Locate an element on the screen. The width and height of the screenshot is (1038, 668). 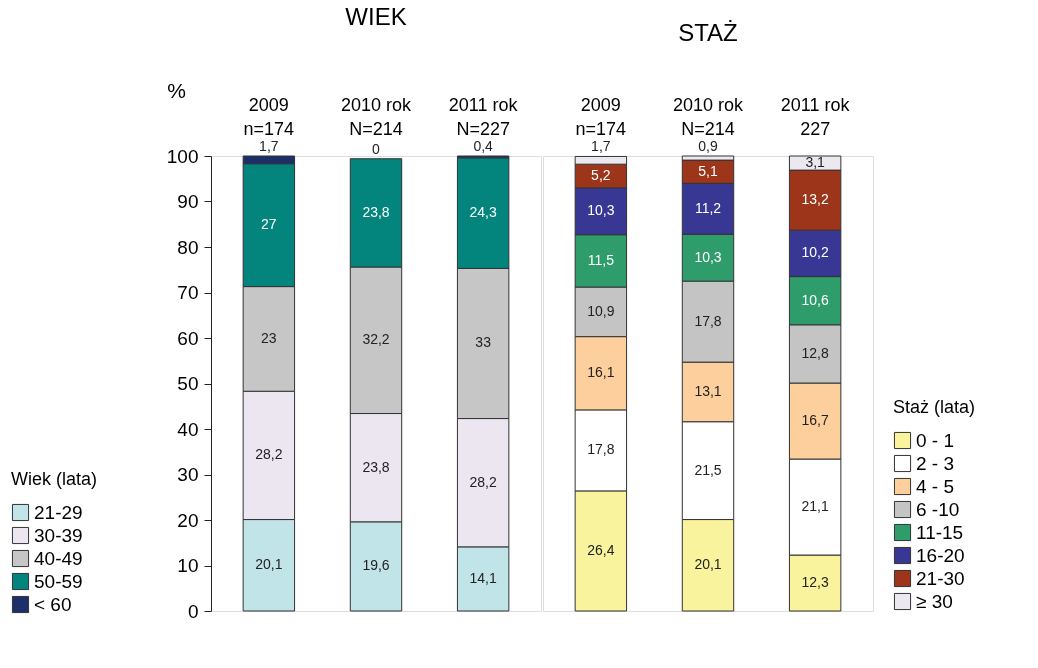
data-label: 32,2 is located at coordinates (376, 339).